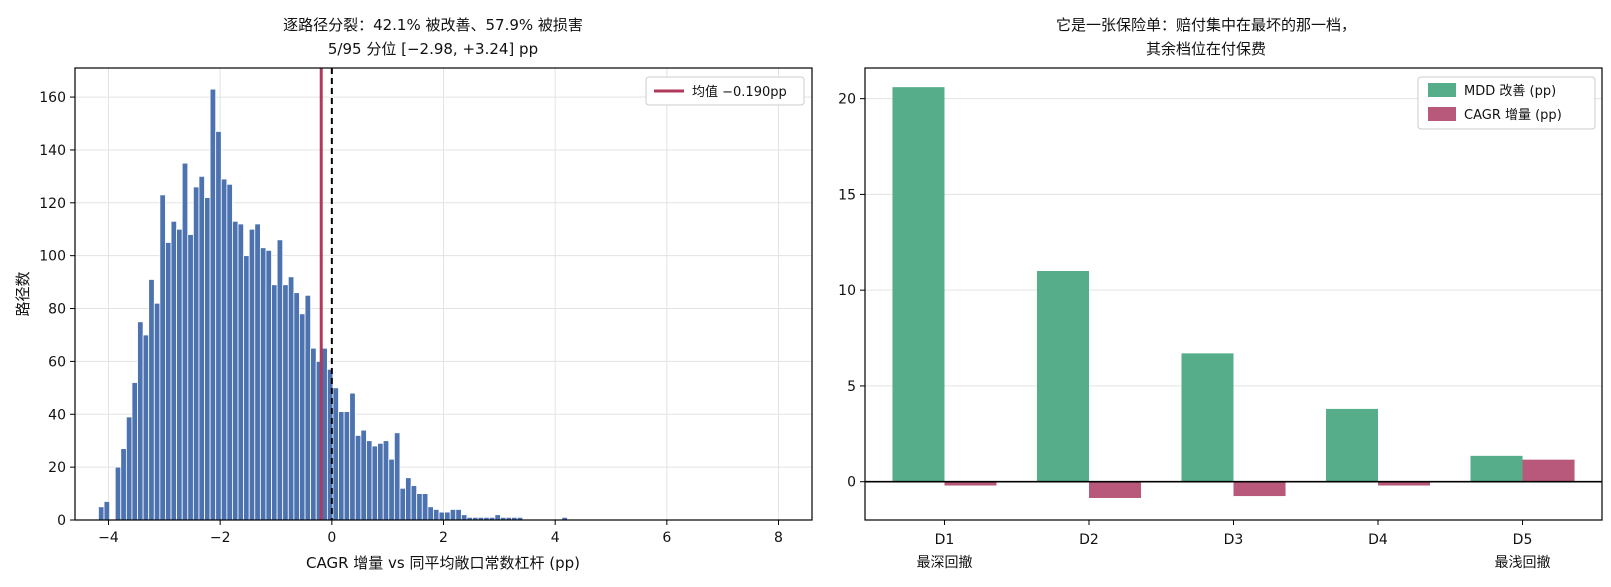  I want to click on right-ytick-label: 5, so click(851, 387).